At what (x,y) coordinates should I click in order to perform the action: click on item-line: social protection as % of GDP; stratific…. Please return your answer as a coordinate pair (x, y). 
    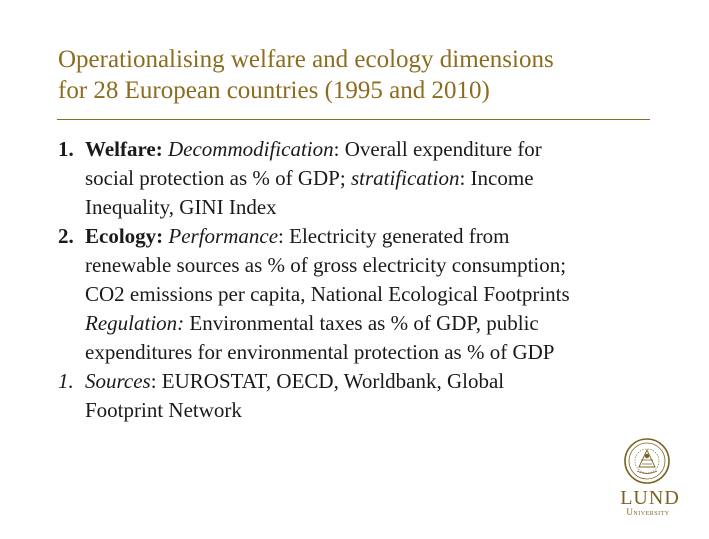
    Looking at the image, I should click on (371, 178).